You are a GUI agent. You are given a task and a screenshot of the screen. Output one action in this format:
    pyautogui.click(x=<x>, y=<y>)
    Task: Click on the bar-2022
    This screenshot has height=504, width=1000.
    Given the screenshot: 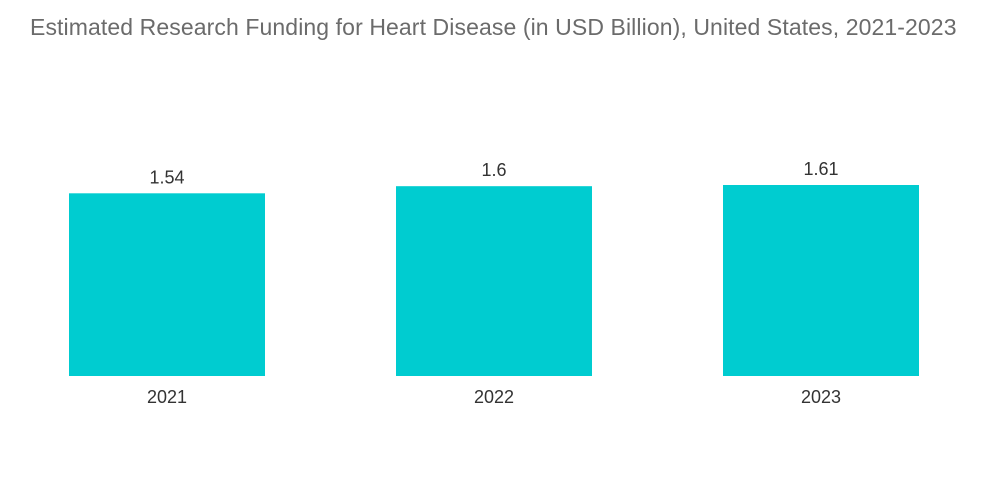 What is the action you would take?
    pyautogui.click(x=494, y=281)
    